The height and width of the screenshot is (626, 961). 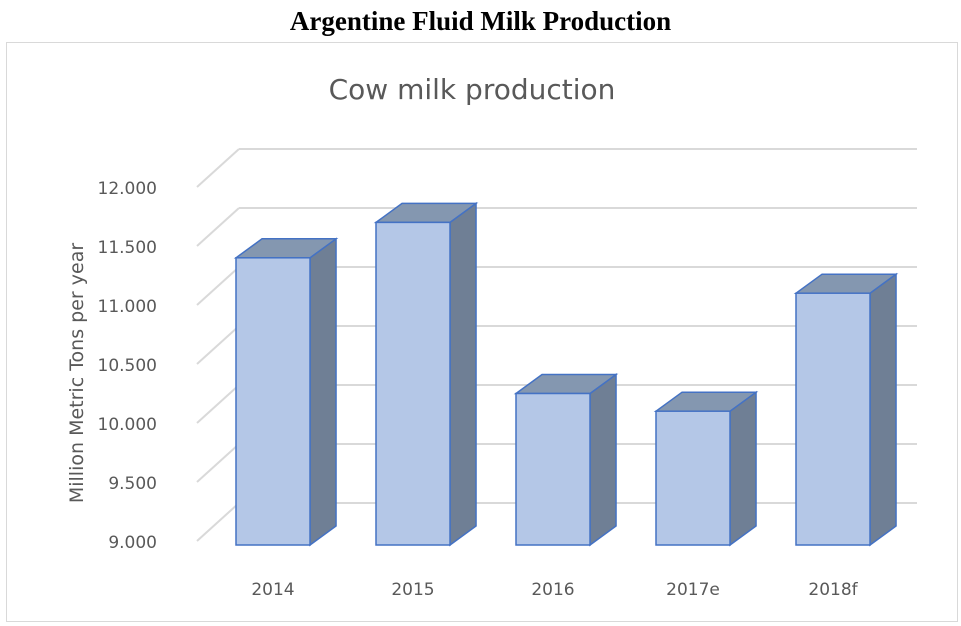 I want to click on x-tick-label: 2016, so click(x=552, y=590).